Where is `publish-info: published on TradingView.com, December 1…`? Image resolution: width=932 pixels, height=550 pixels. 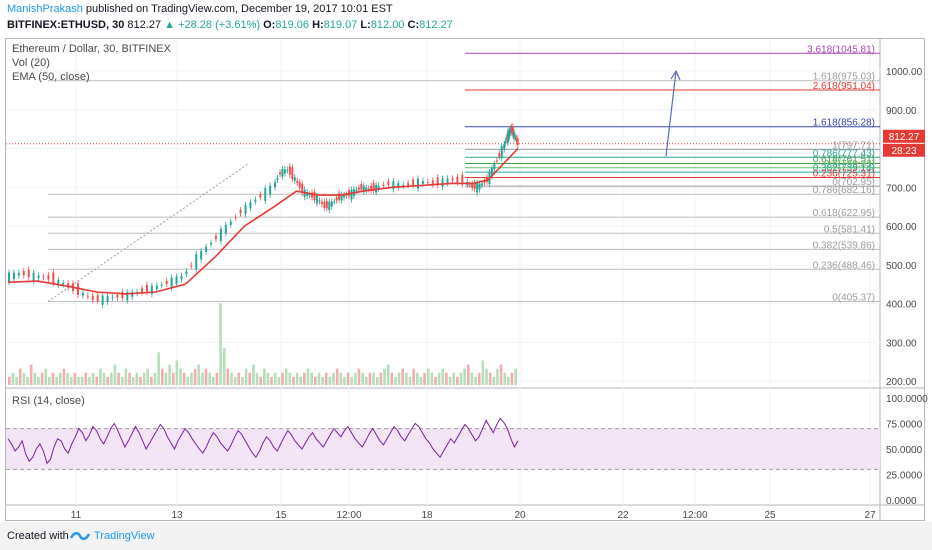
publish-info: published on TradingView.com, December 1… is located at coordinates (239, 9).